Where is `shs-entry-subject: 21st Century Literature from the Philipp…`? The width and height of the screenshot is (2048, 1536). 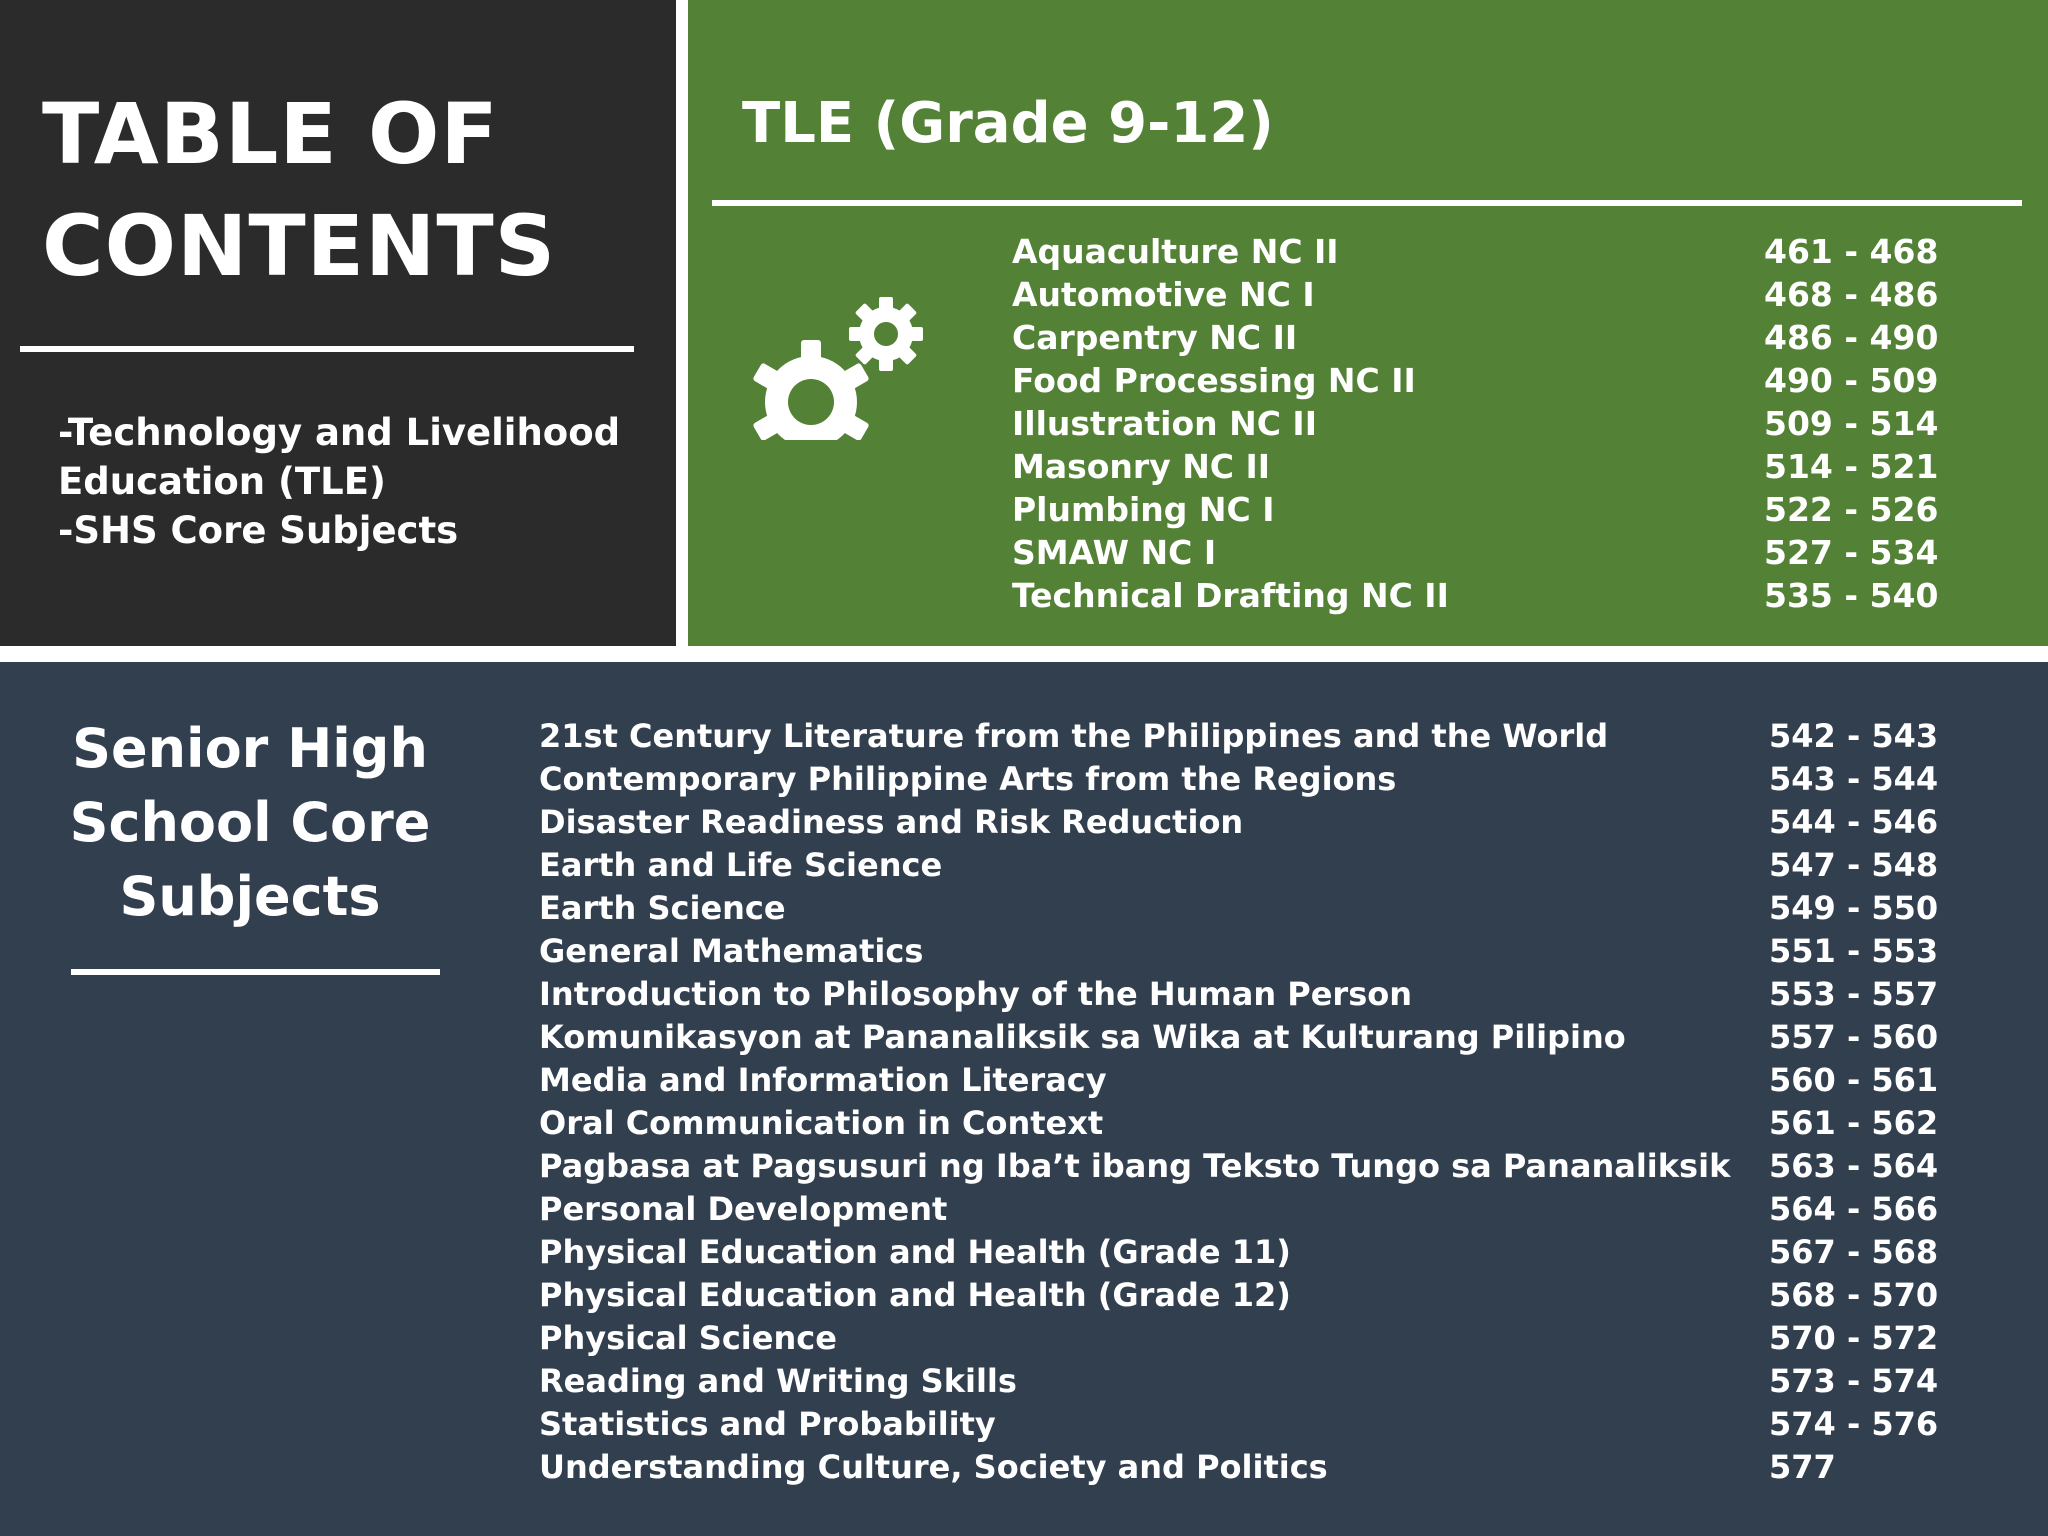 shs-entry-subject: 21st Century Literature from the Philipp… is located at coordinates (1074, 736).